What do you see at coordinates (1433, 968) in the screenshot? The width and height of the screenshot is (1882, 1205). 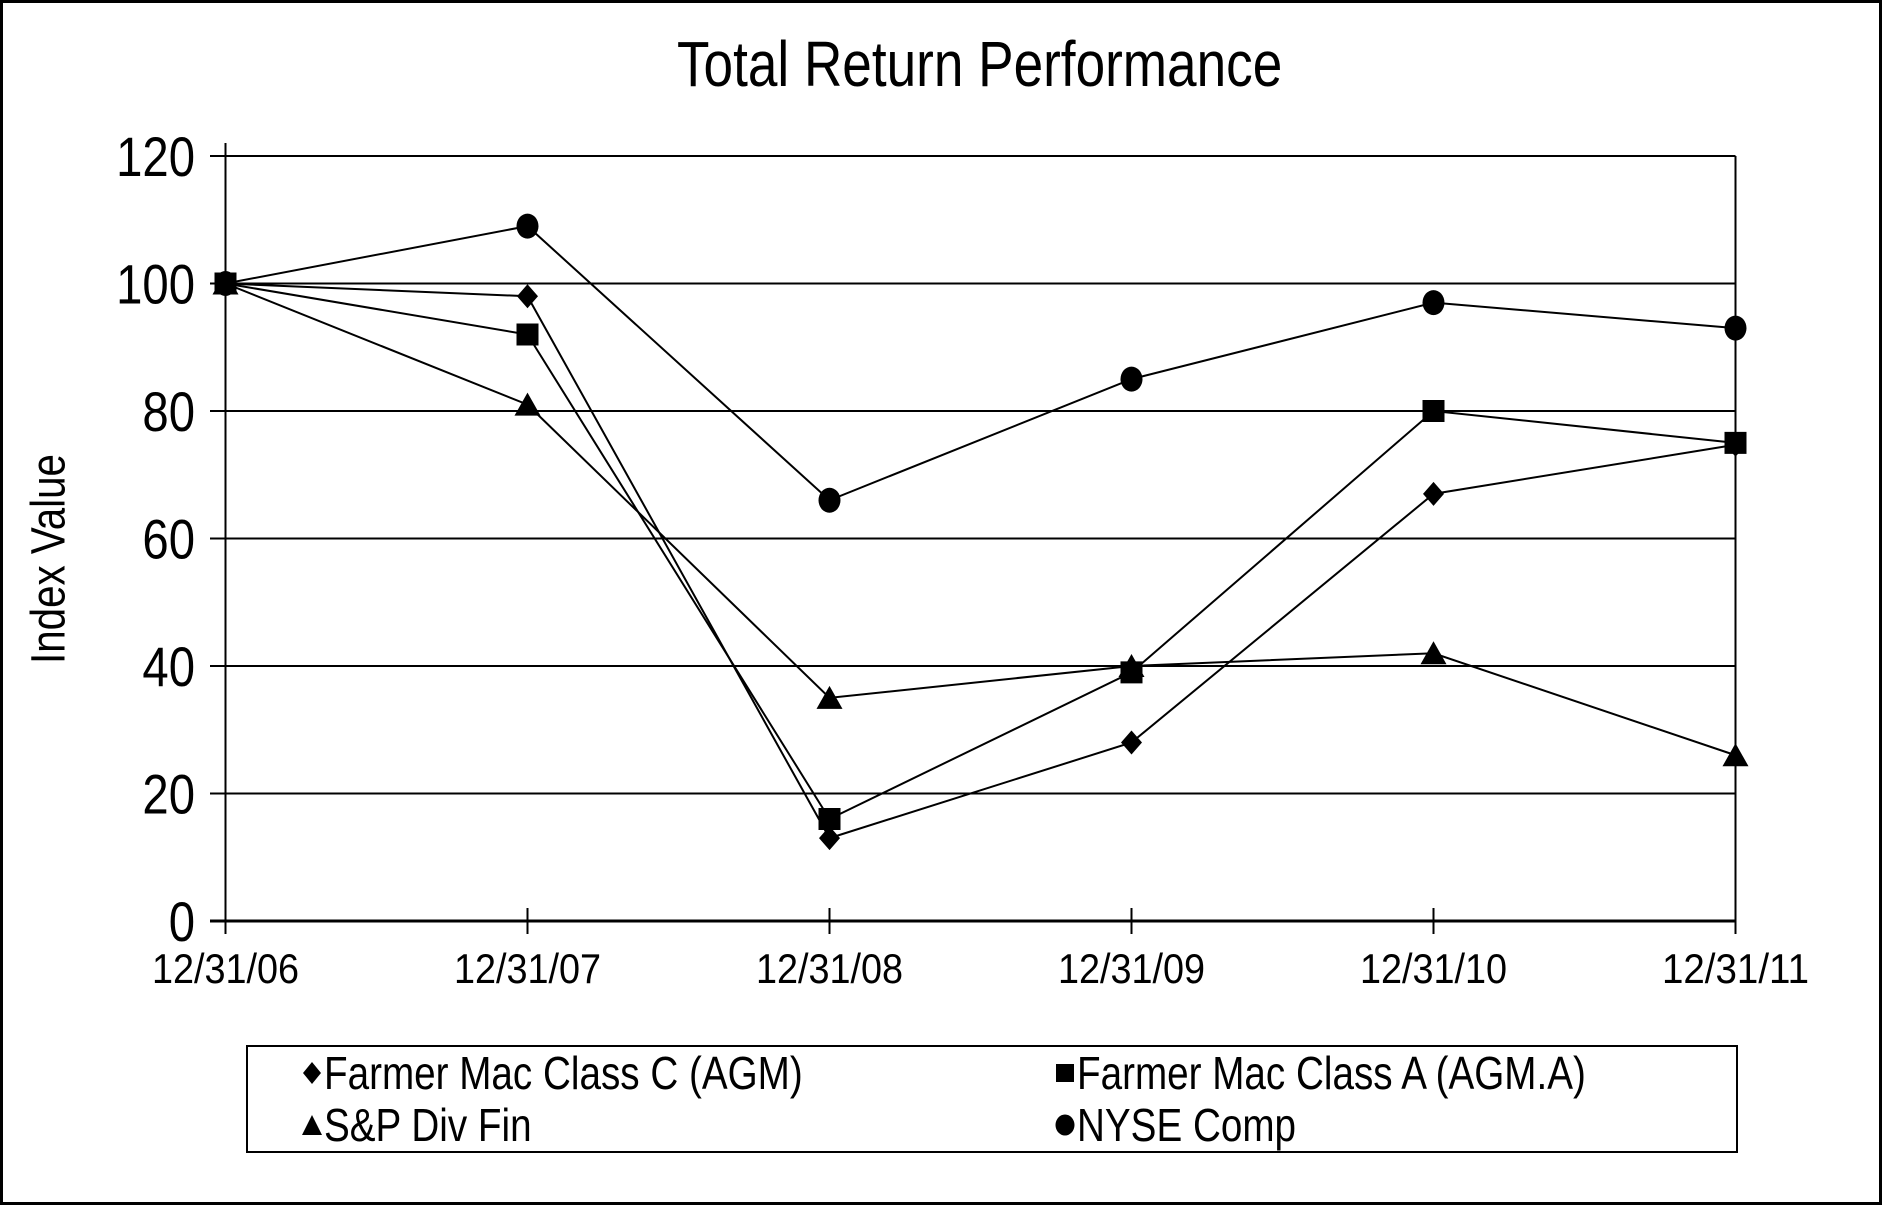 I see `svg-text: 12/31/10` at bounding box center [1433, 968].